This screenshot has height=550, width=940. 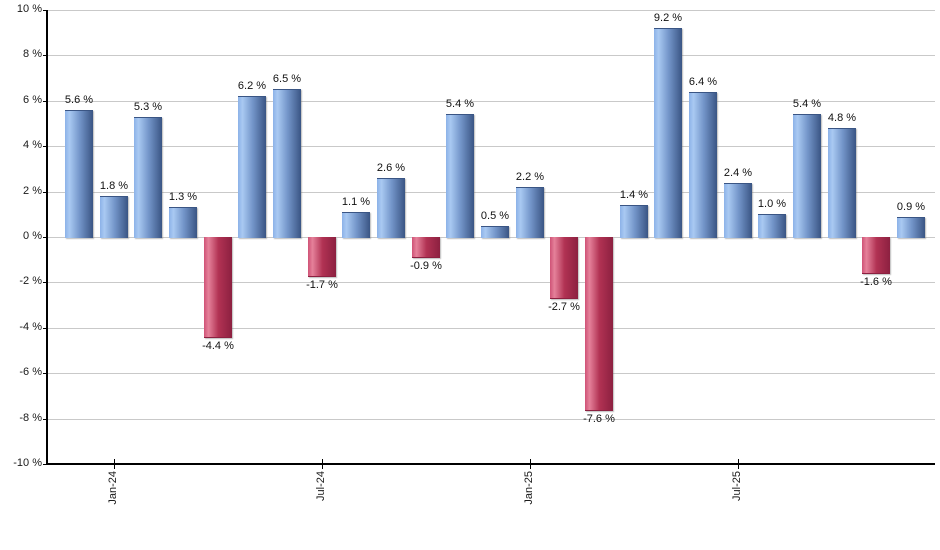 I want to click on y-axis-label: -6 %, so click(x=30, y=372).